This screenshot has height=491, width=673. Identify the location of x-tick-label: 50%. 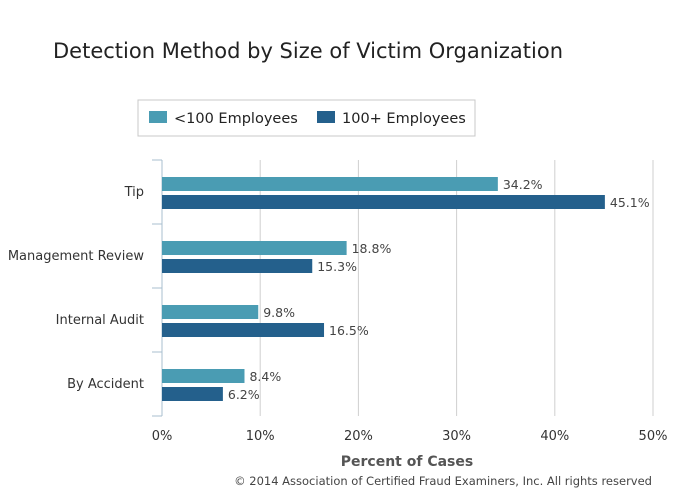
(653, 436).